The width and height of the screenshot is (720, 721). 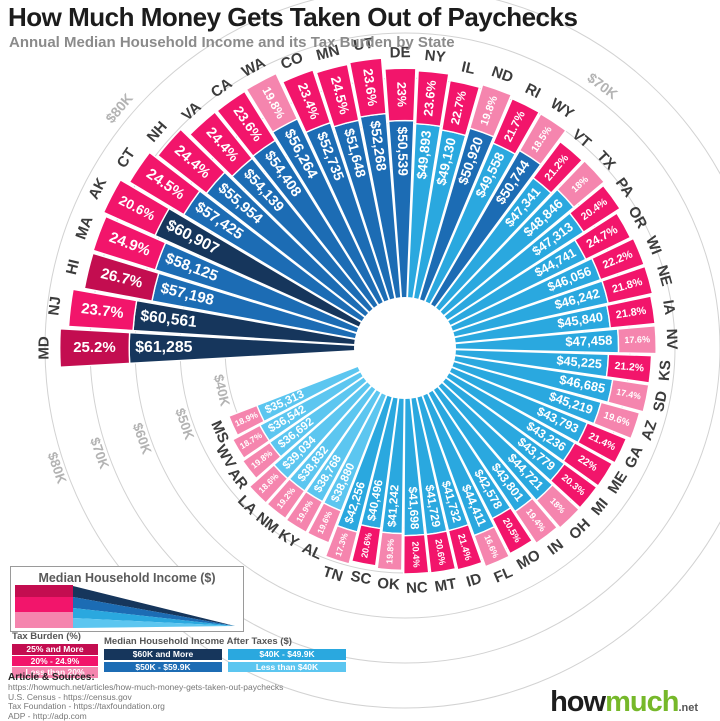 What do you see at coordinates (405, 348) in the screenshot?
I see `chart-center-hole` at bounding box center [405, 348].